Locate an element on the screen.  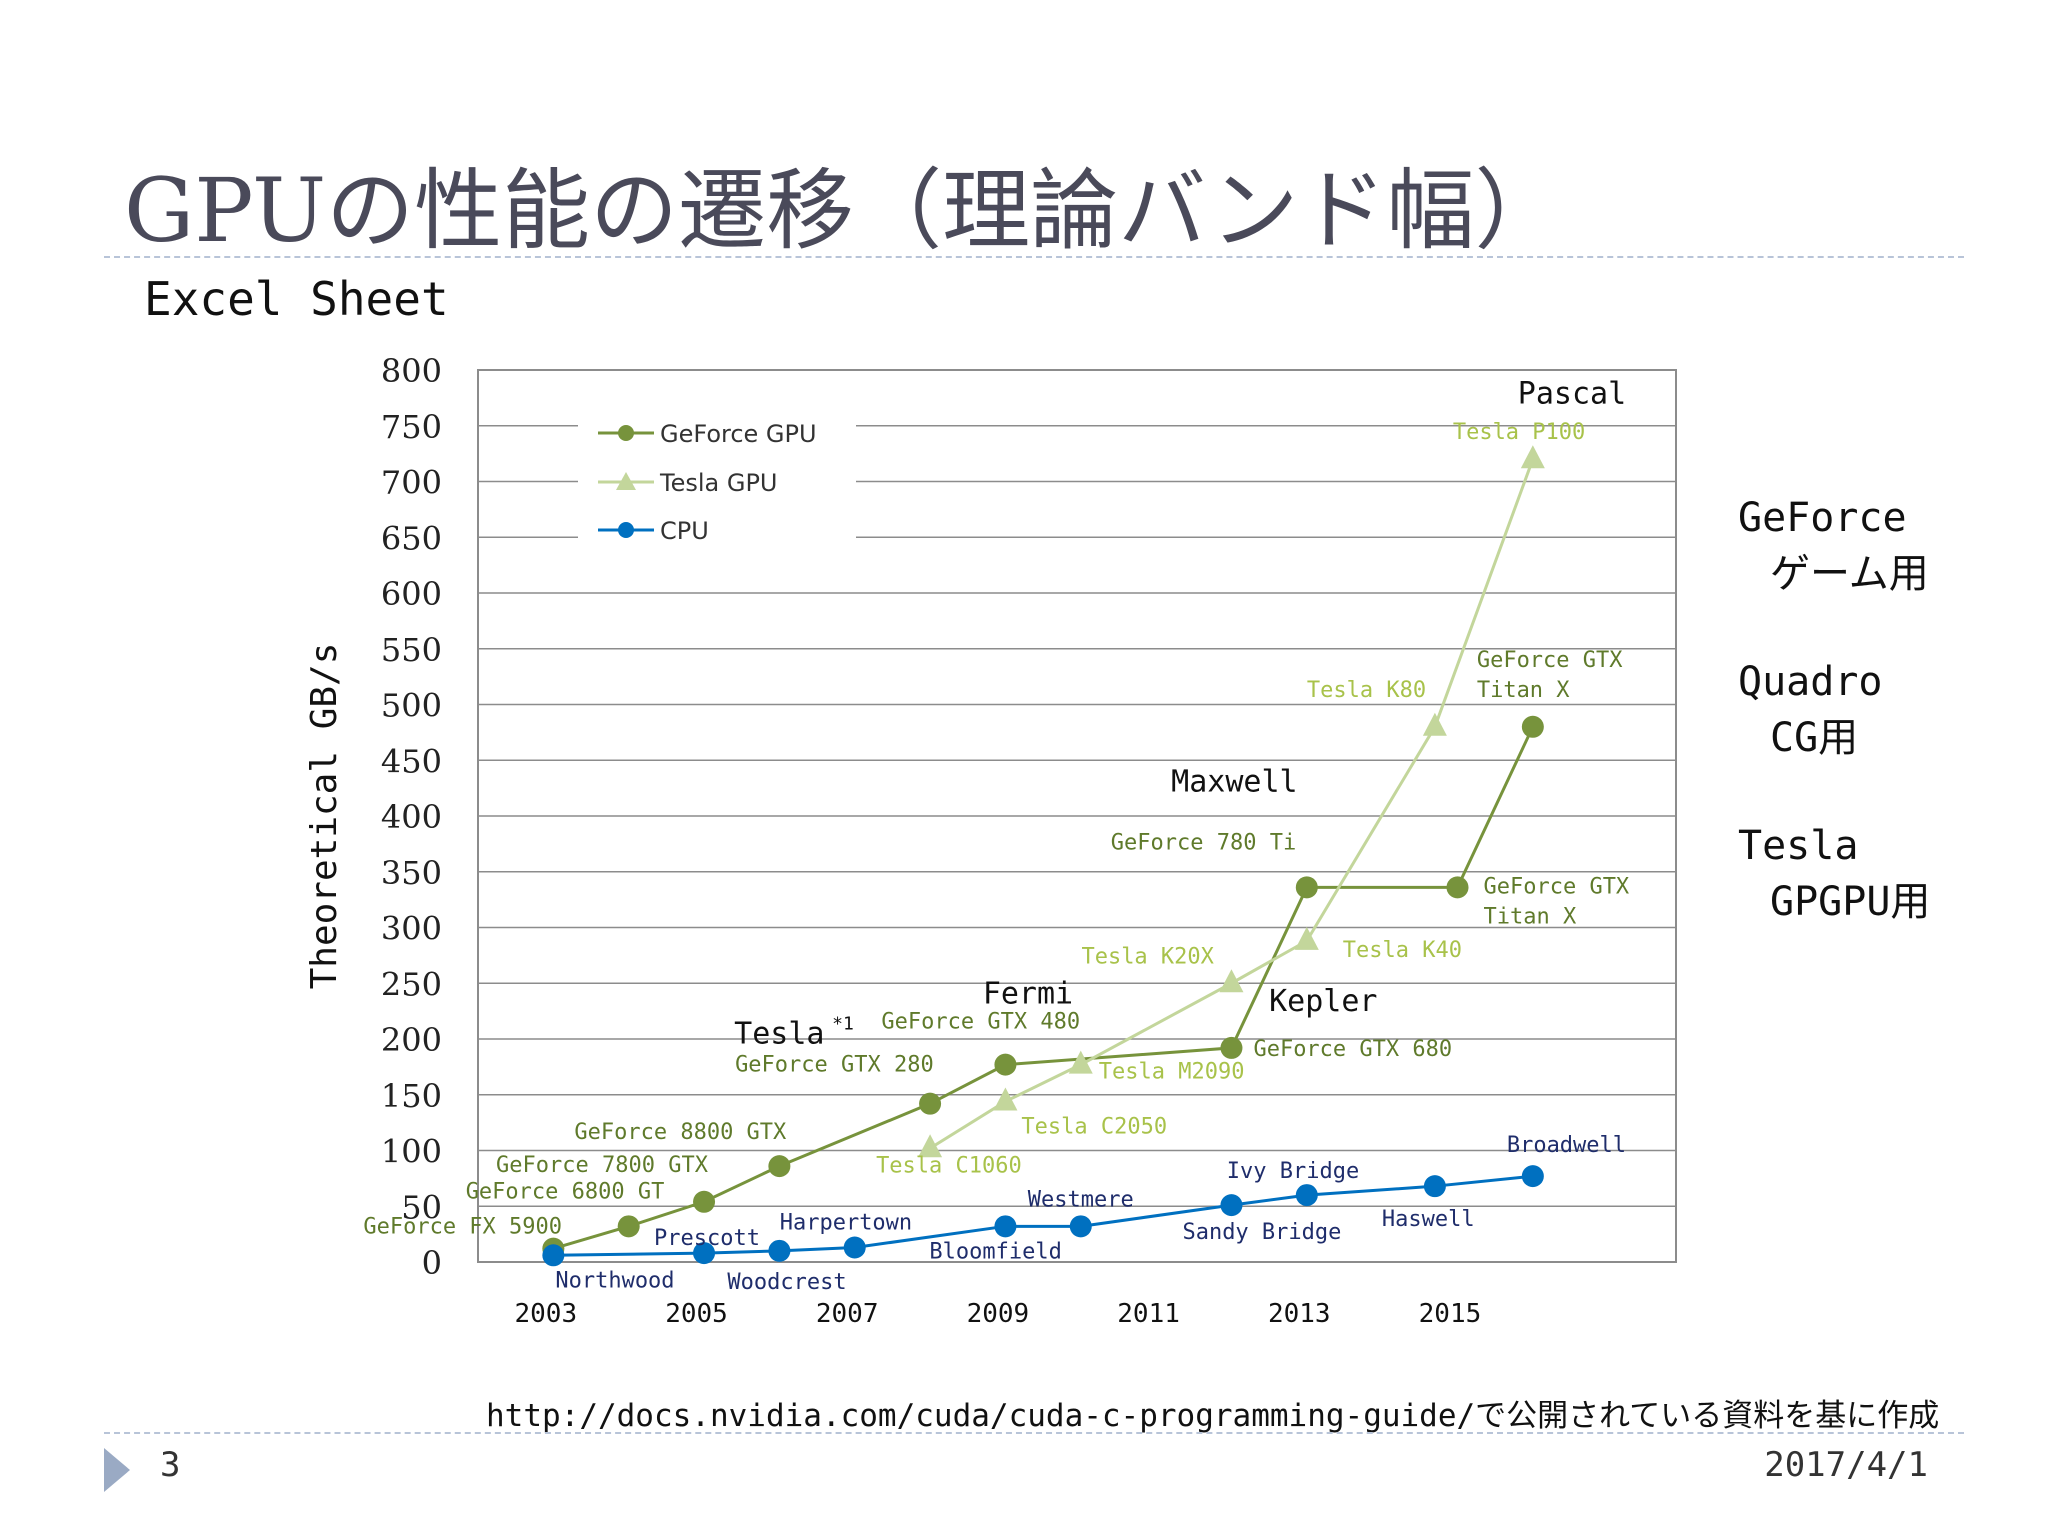
y-tick-label: 800 is located at coordinates (411, 371).